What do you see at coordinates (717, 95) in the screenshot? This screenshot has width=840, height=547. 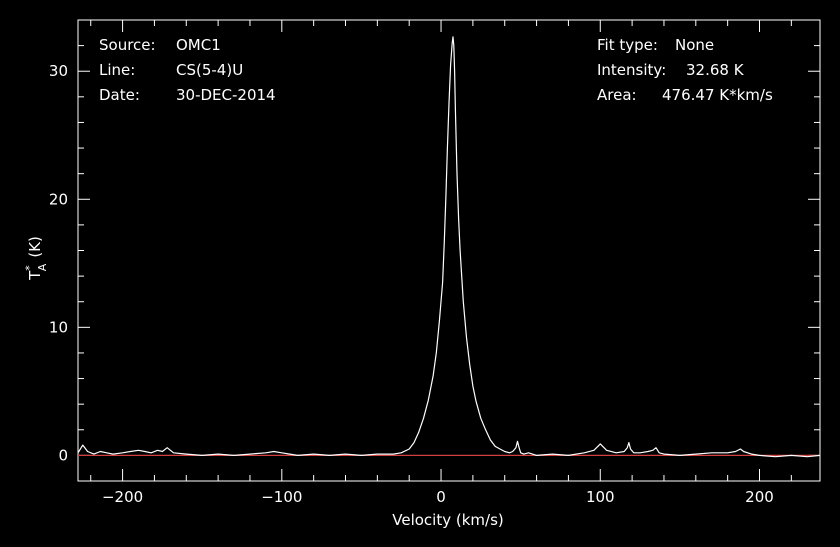 I see `area-value: 476.47 K*km/s` at bounding box center [717, 95].